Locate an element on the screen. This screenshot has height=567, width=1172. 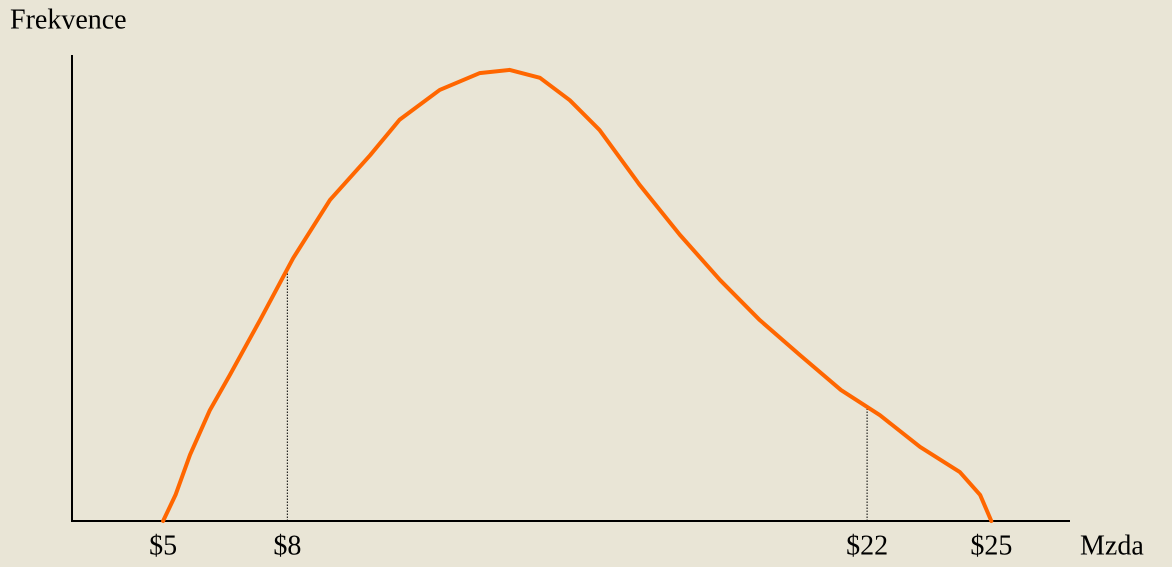
x-tick-label: $5 is located at coordinates (163, 545).